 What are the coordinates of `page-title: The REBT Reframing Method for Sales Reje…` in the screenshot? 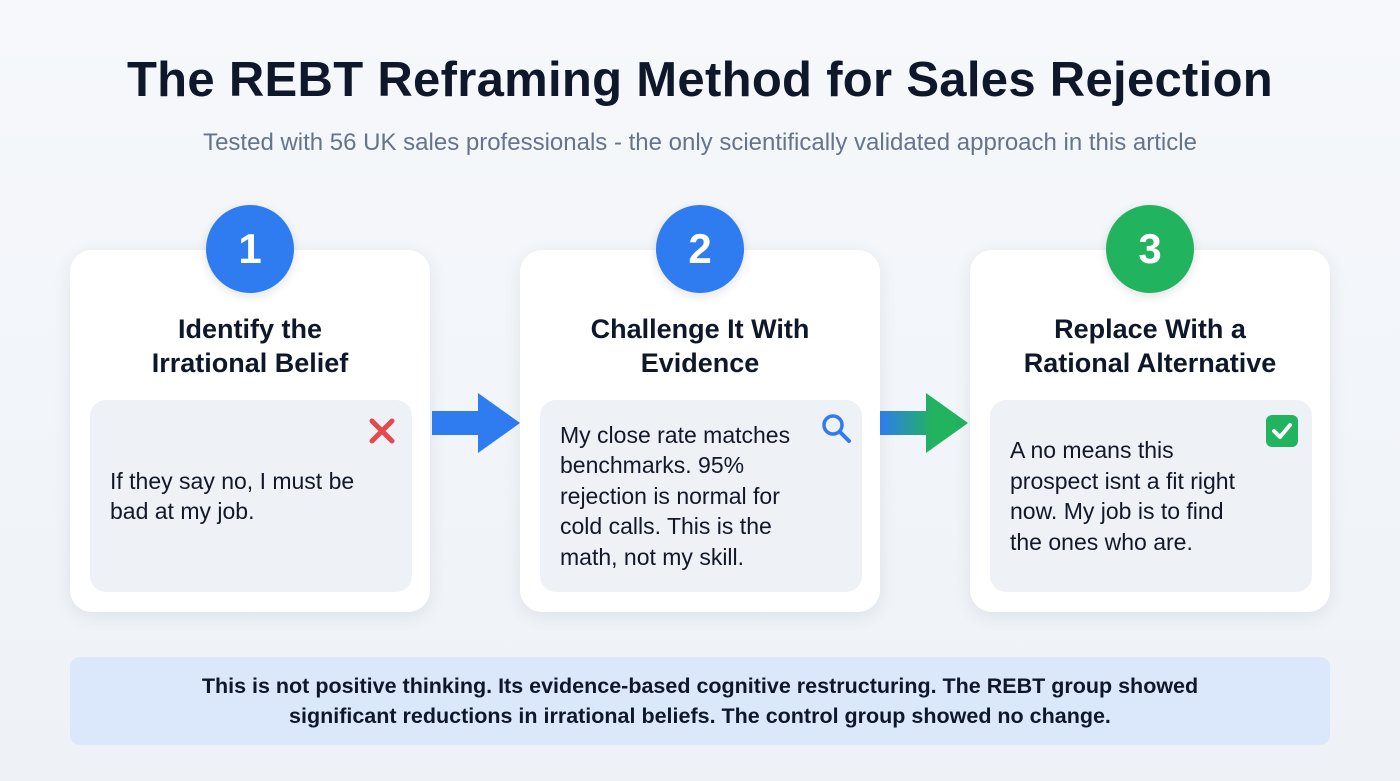 It's located at (700, 80).